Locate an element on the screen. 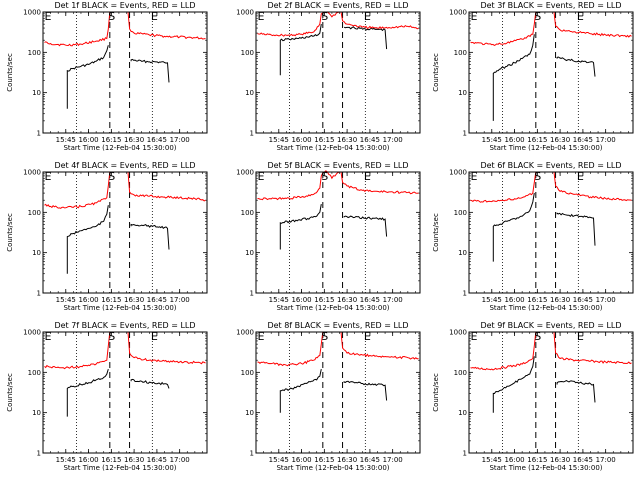 The width and height of the screenshot is (640, 480). panel-title: Det 6f BLACK = Events, RED = LLD is located at coordinates (550, 165).